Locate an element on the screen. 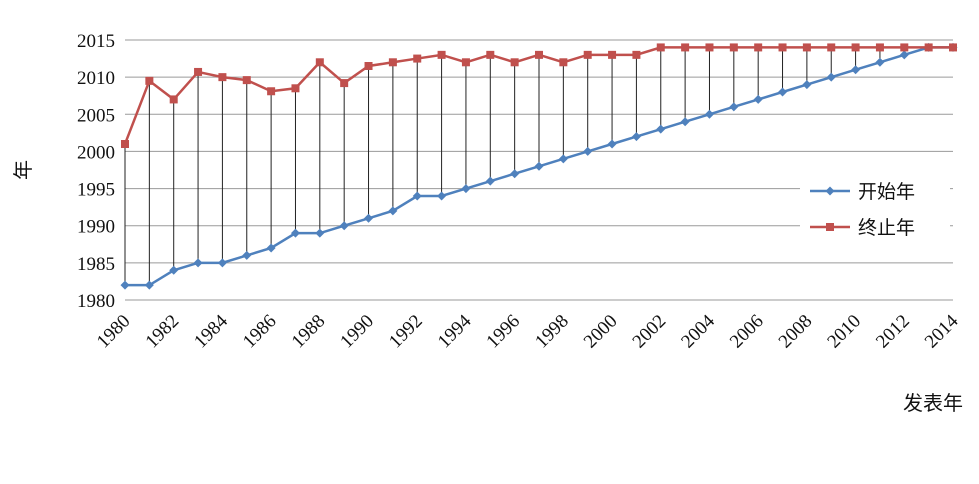 The image size is (979, 484). x-tick-label: 2004 is located at coordinates (698, 331).